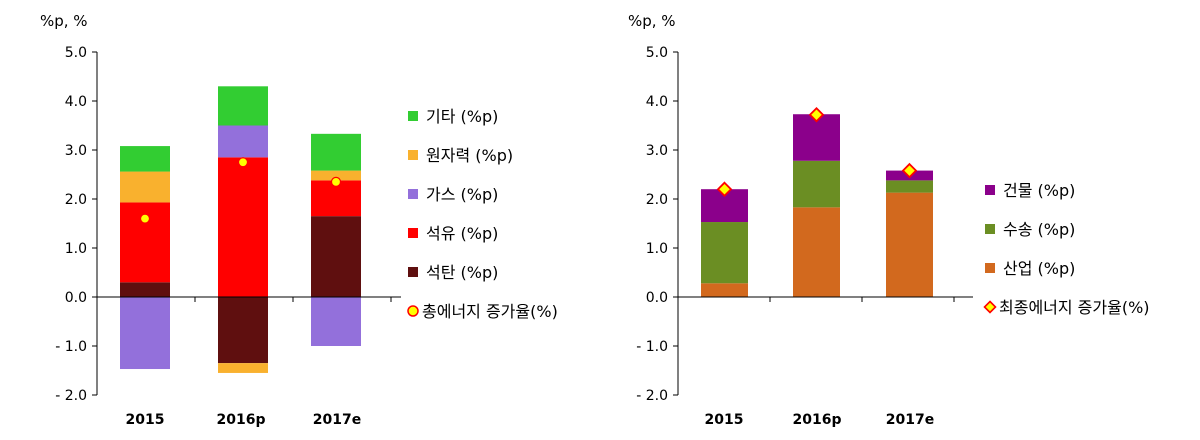 The width and height of the screenshot is (1200, 440). What do you see at coordinates (1039, 190) in the screenshot?
I see `legend-label: 건물 (%p)` at bounding box center [1039, 190].